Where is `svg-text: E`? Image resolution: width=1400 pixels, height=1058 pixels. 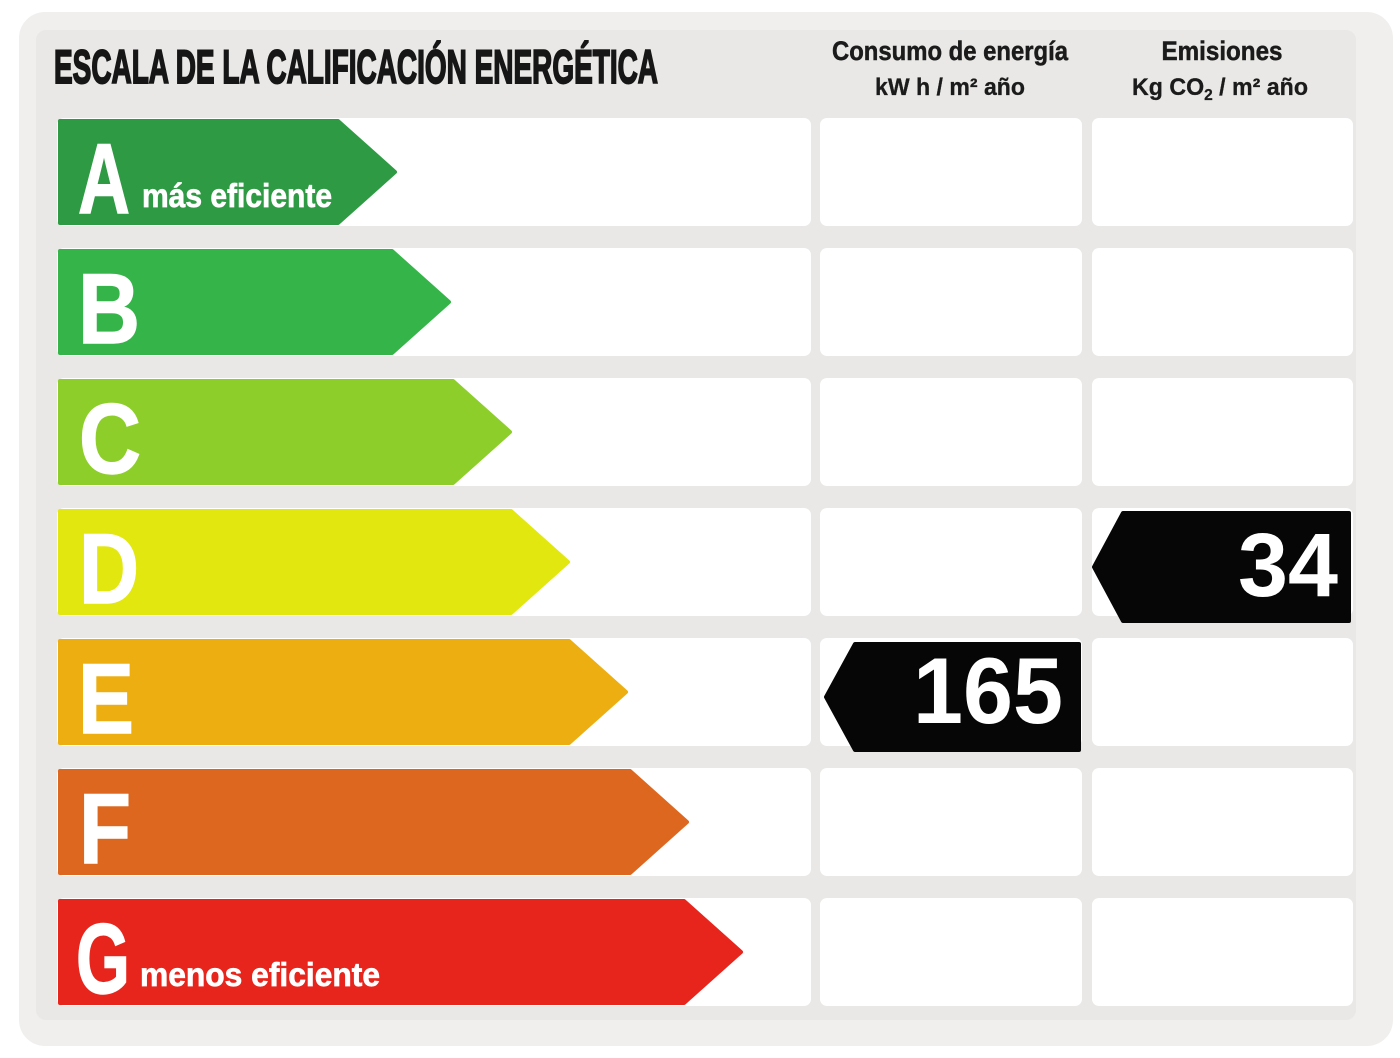
svg-text: E is located at coordinates (106, 698).